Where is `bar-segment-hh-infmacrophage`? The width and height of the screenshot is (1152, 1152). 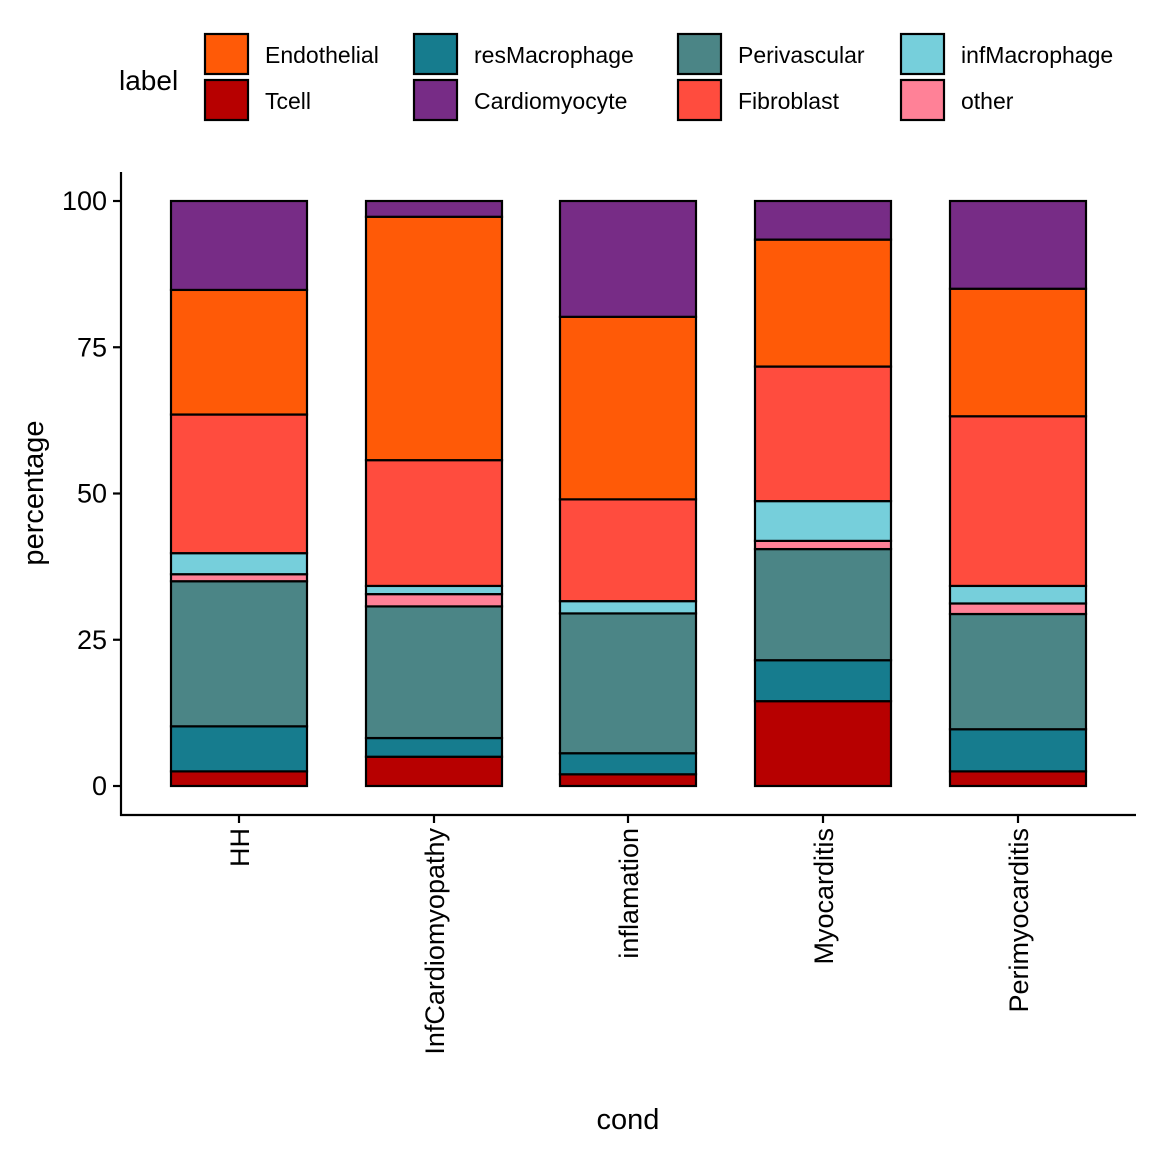 bar-segment-hh-infmacrophage is located at coordinates (239, 564).